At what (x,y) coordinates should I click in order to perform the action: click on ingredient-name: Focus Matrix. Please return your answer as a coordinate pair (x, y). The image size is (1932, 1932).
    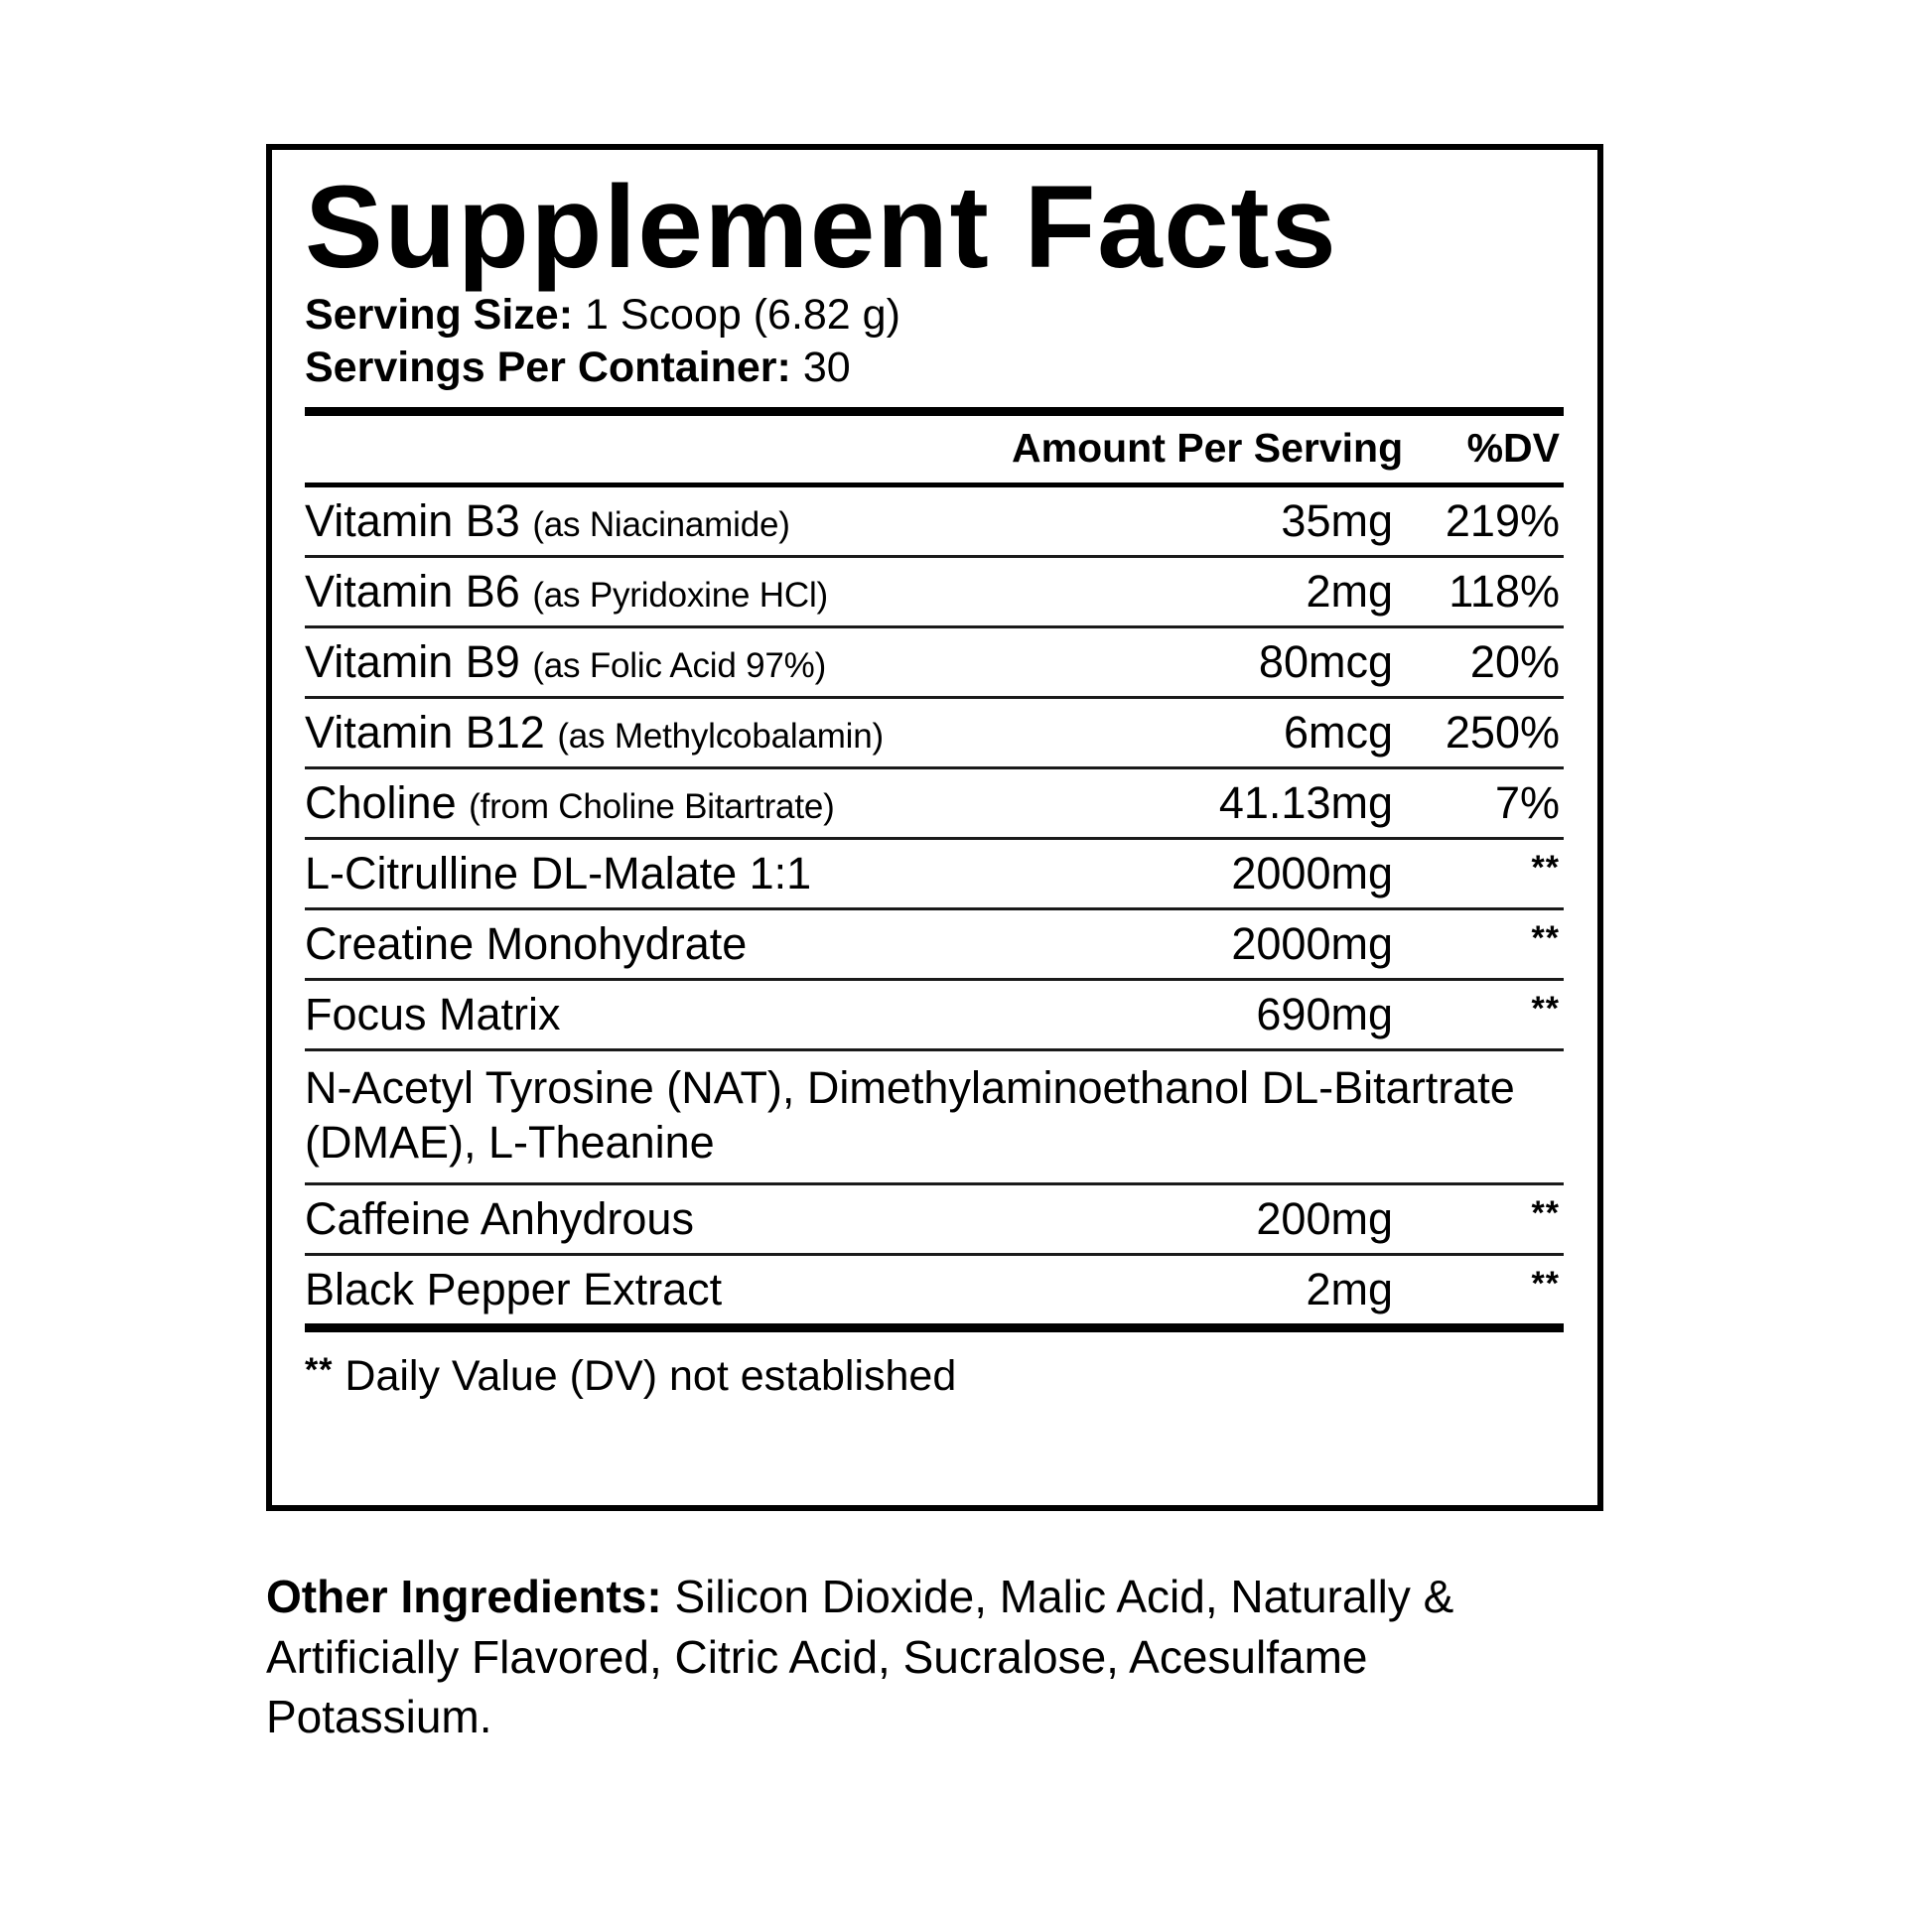
    Looking at the image, I should click on (433, 1015).